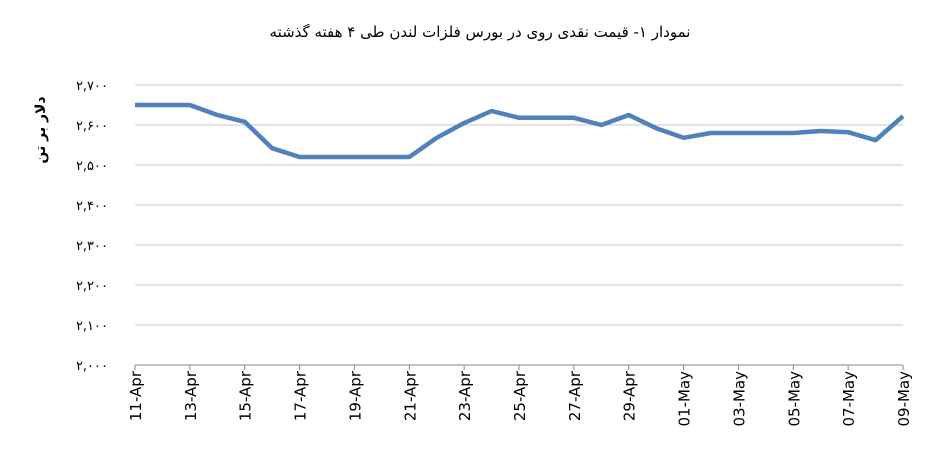 The height and width of the screenshot is (466, 949). Describe the element at coordinates (191, 395) in the screenshot. I see `x-tick-label: 13-Apr` at that location.